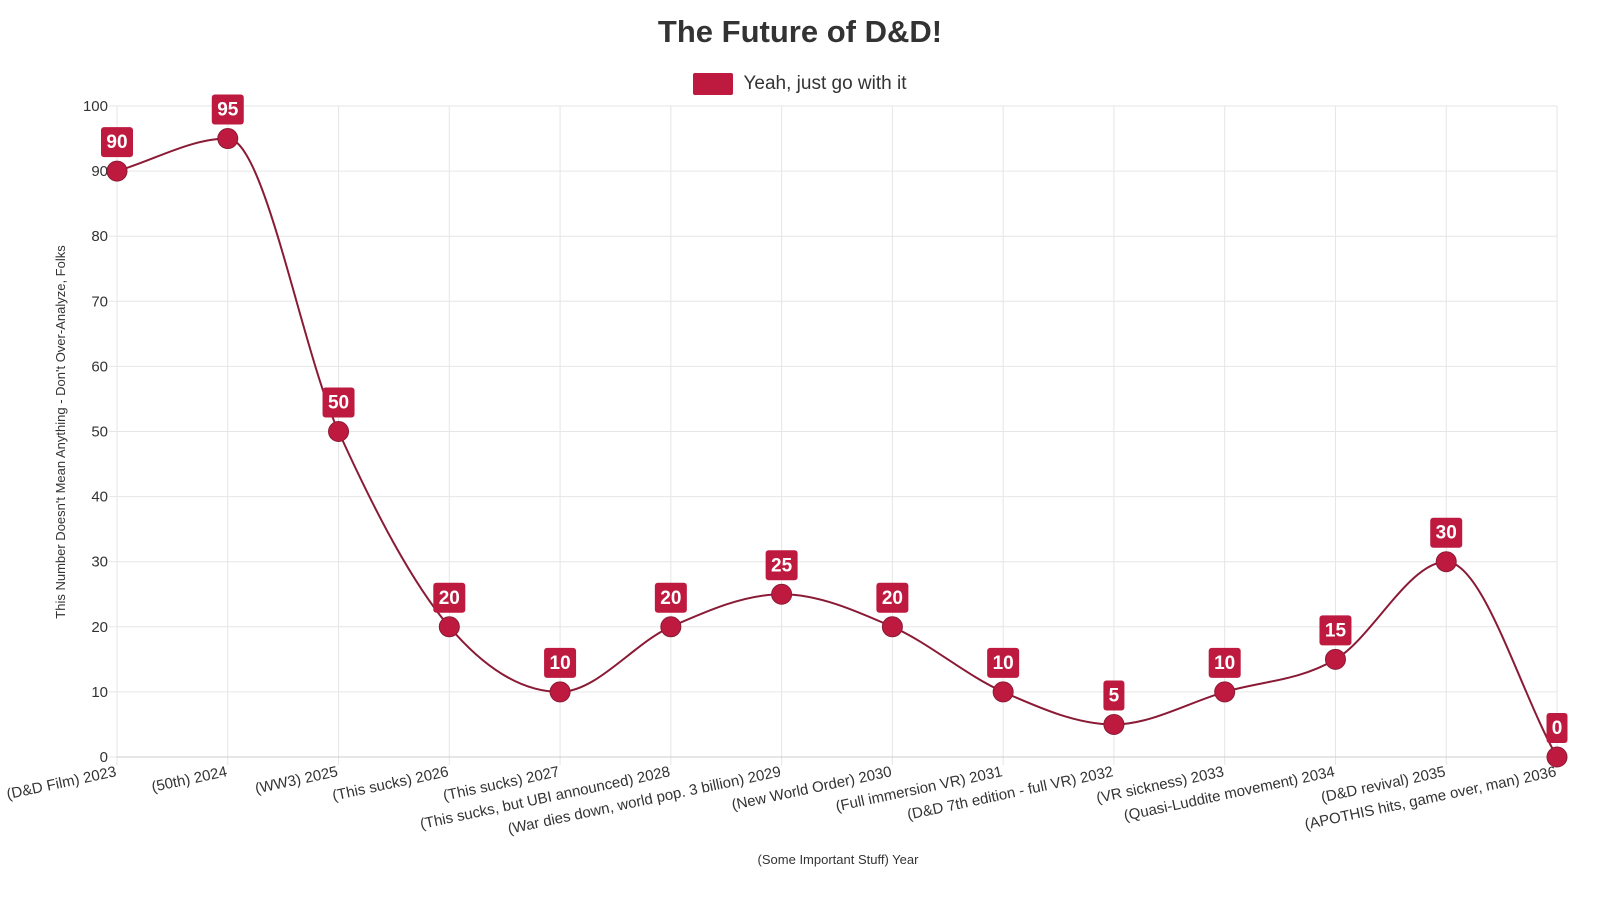  I want to click on data-label: 95, so click(228, 110).